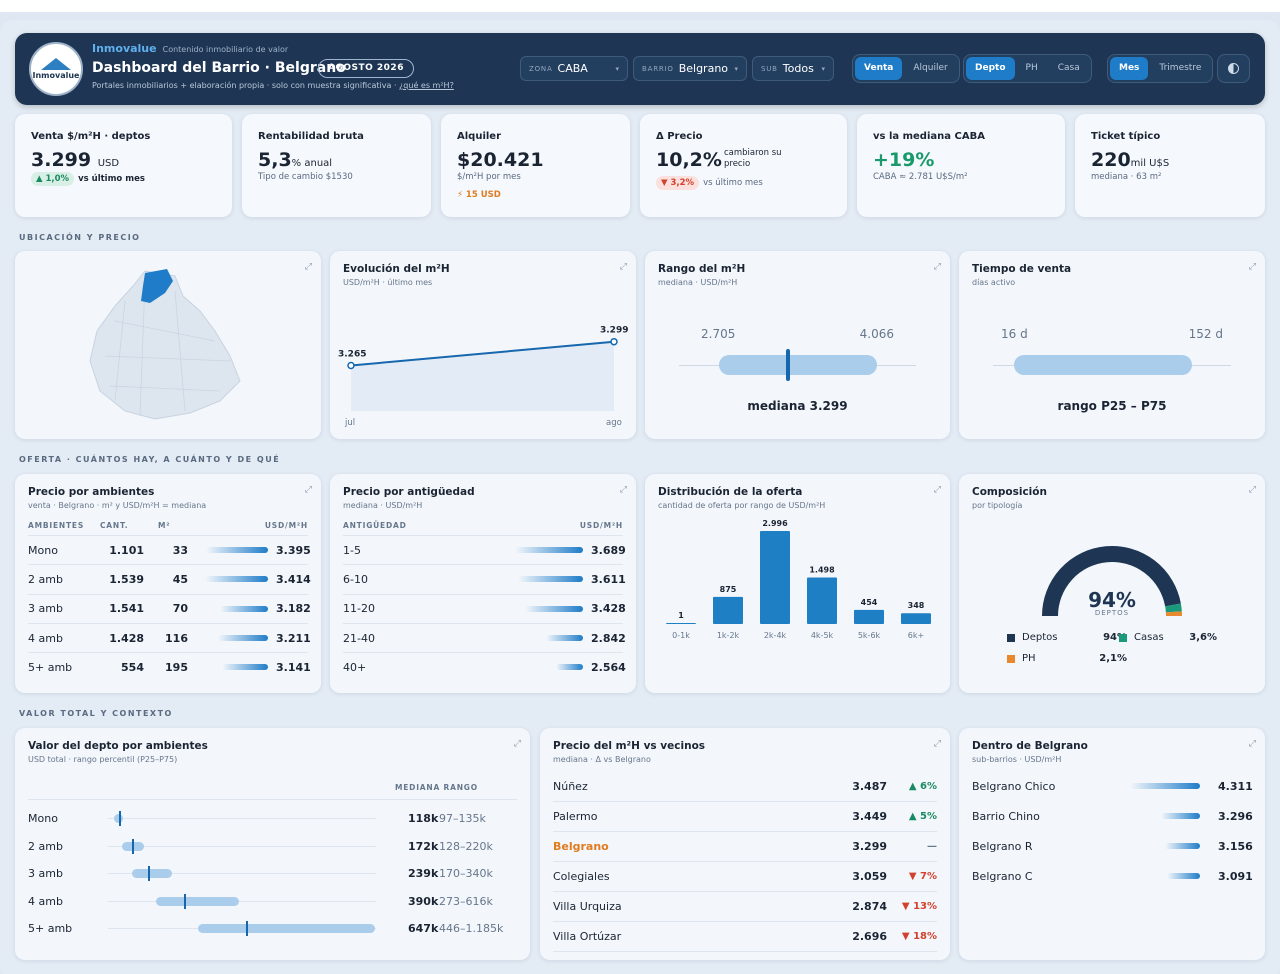 This screenshot has width=1280, height=974. Describe the element at coordinates (728, 635) in the screenshot. I see `x-tick-label: 1k-2k` at that location.